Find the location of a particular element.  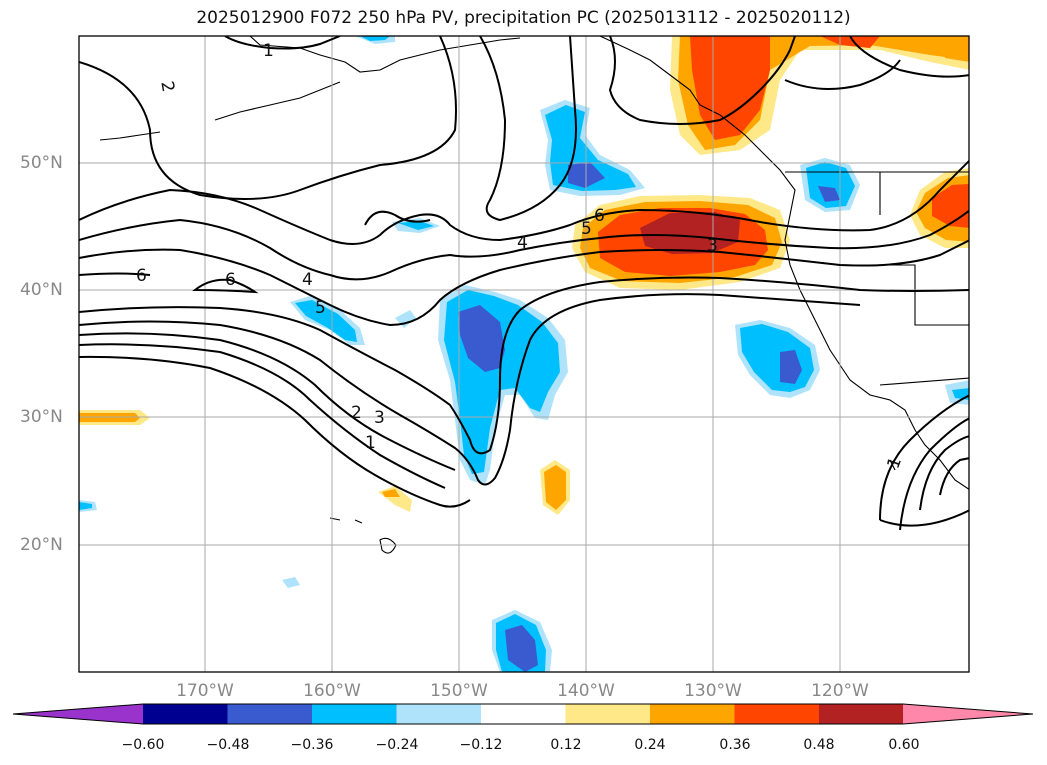

lon-label-160w: 160°W is located at coordinates (332, 691).